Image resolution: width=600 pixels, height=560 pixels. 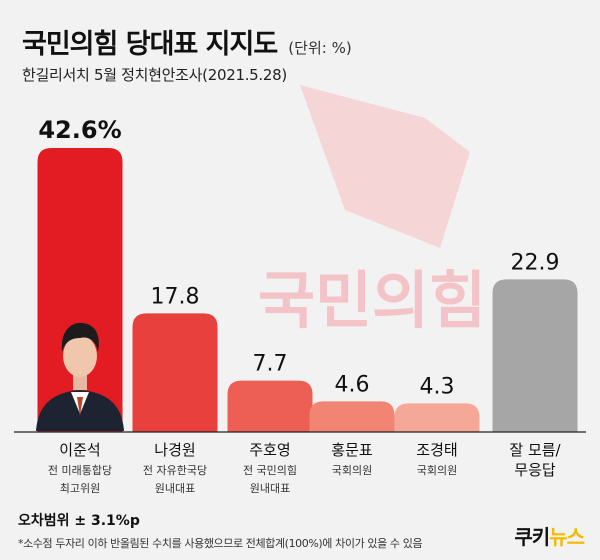 I want to click on logo-accent: 뉴스, so click(x=567, y=537).